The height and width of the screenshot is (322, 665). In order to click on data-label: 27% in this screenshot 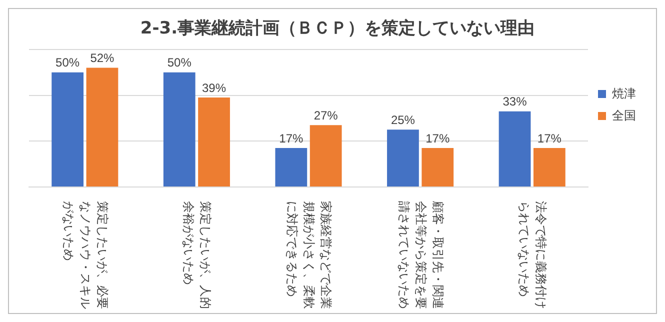, I will do `click(326, 115)`.